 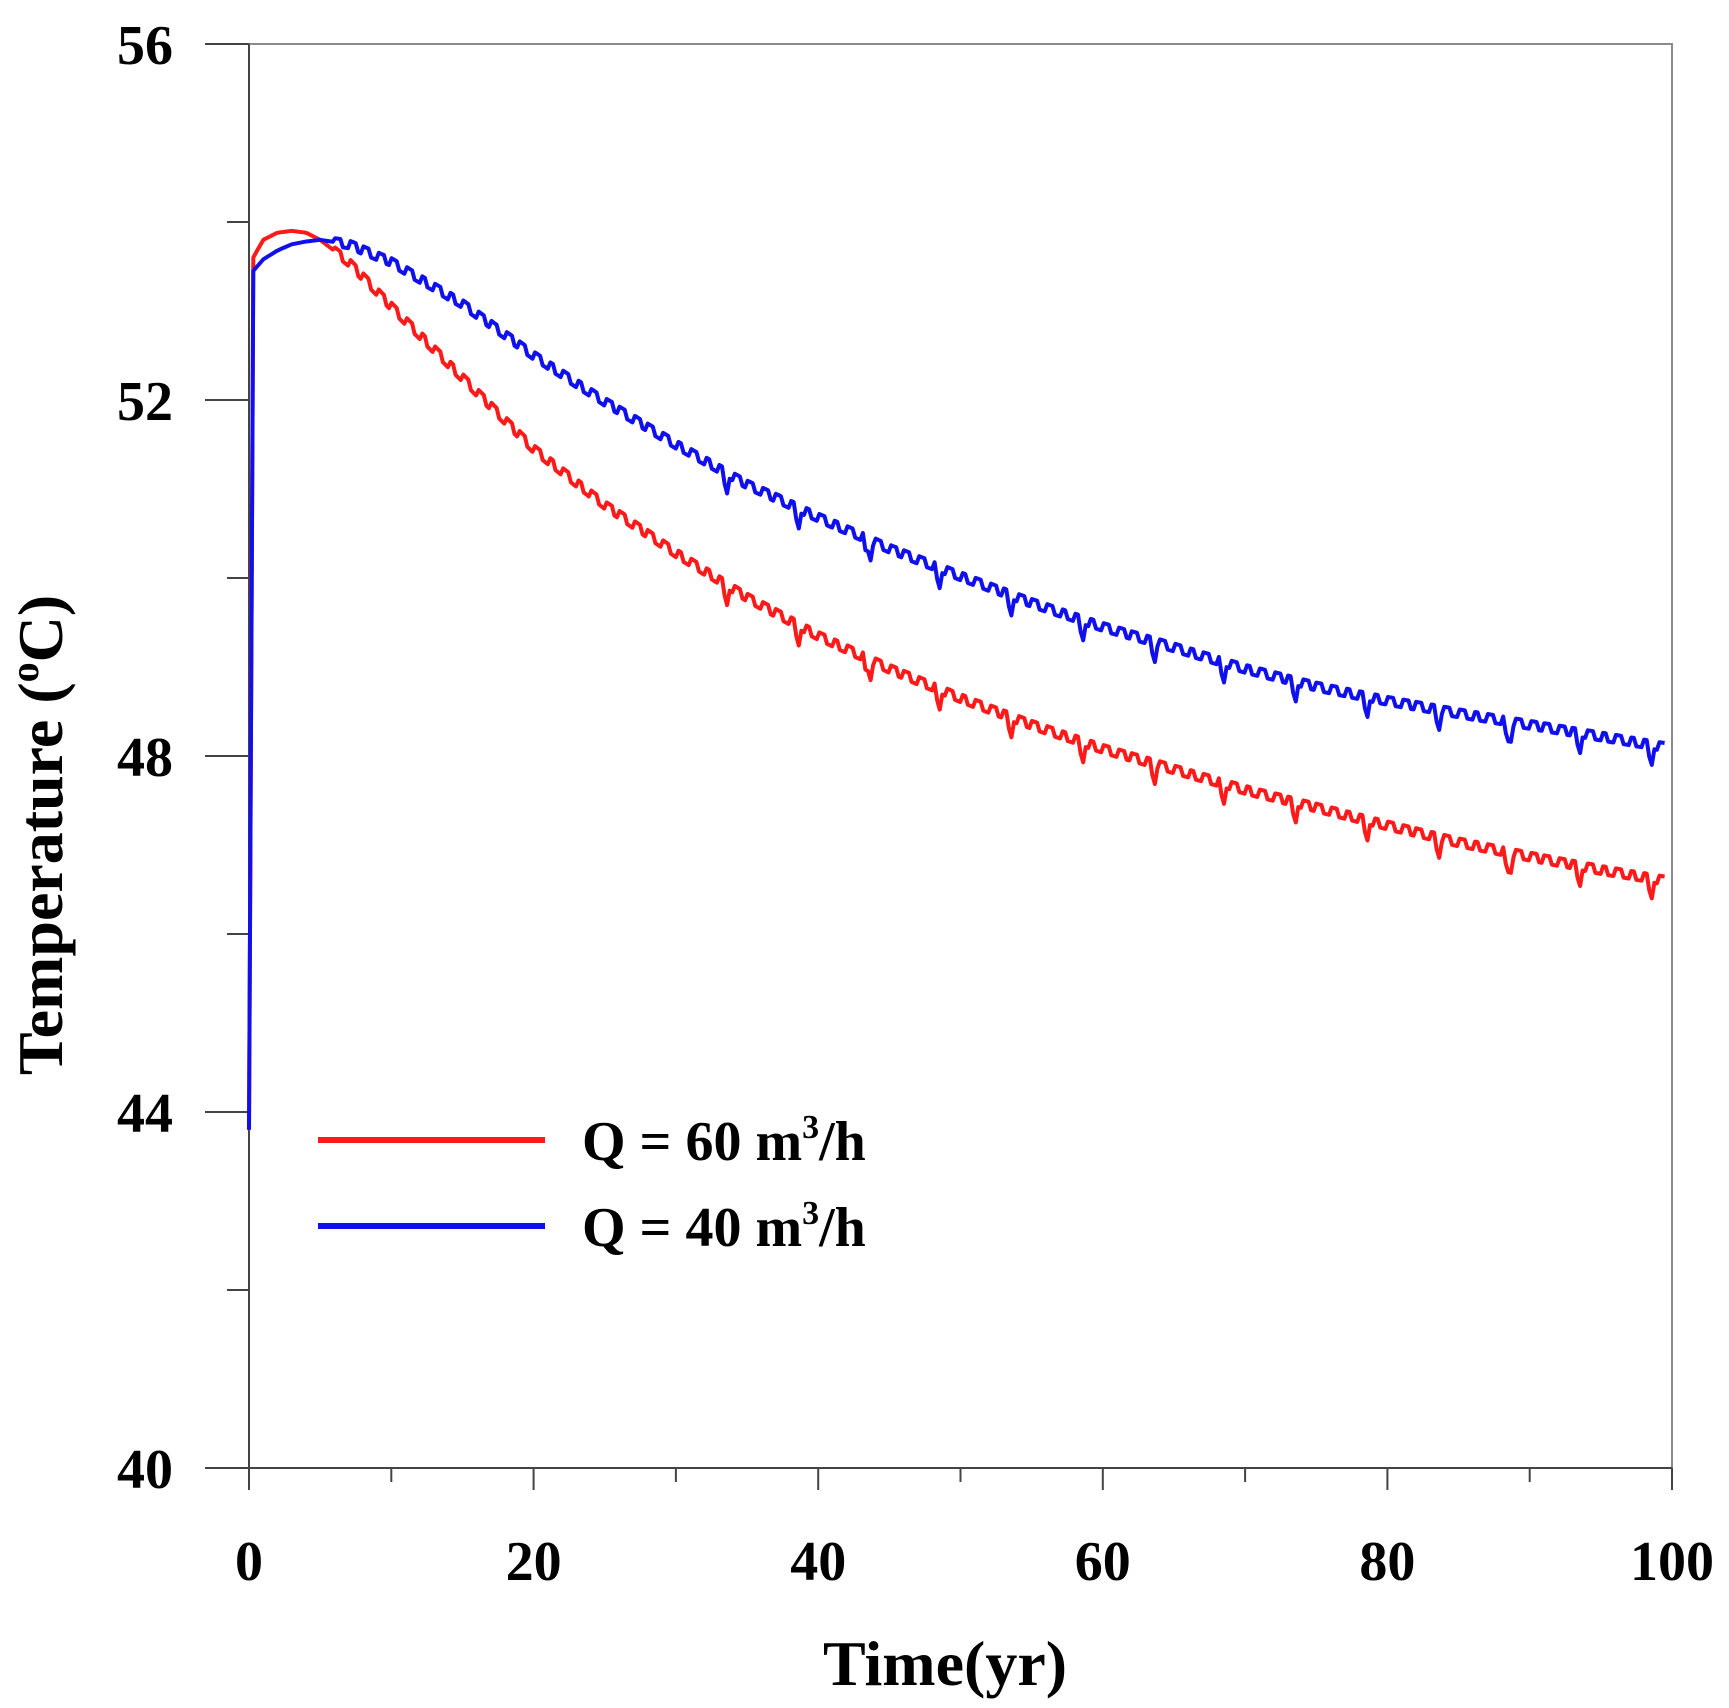 What do you see at coordinates (24, 672) in the screenshot?
I see `y-axis-title-degree: o` at bounding box center [24, 672].